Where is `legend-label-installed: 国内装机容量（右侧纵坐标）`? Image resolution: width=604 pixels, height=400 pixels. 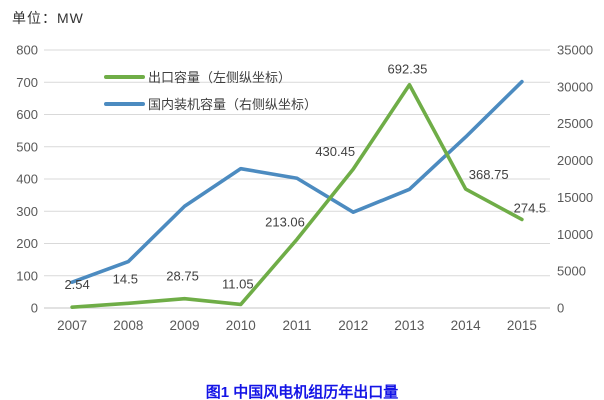 legend-label-installed: 国内装机容量（右侧纵坐标） is located at coordinates (233, 104).